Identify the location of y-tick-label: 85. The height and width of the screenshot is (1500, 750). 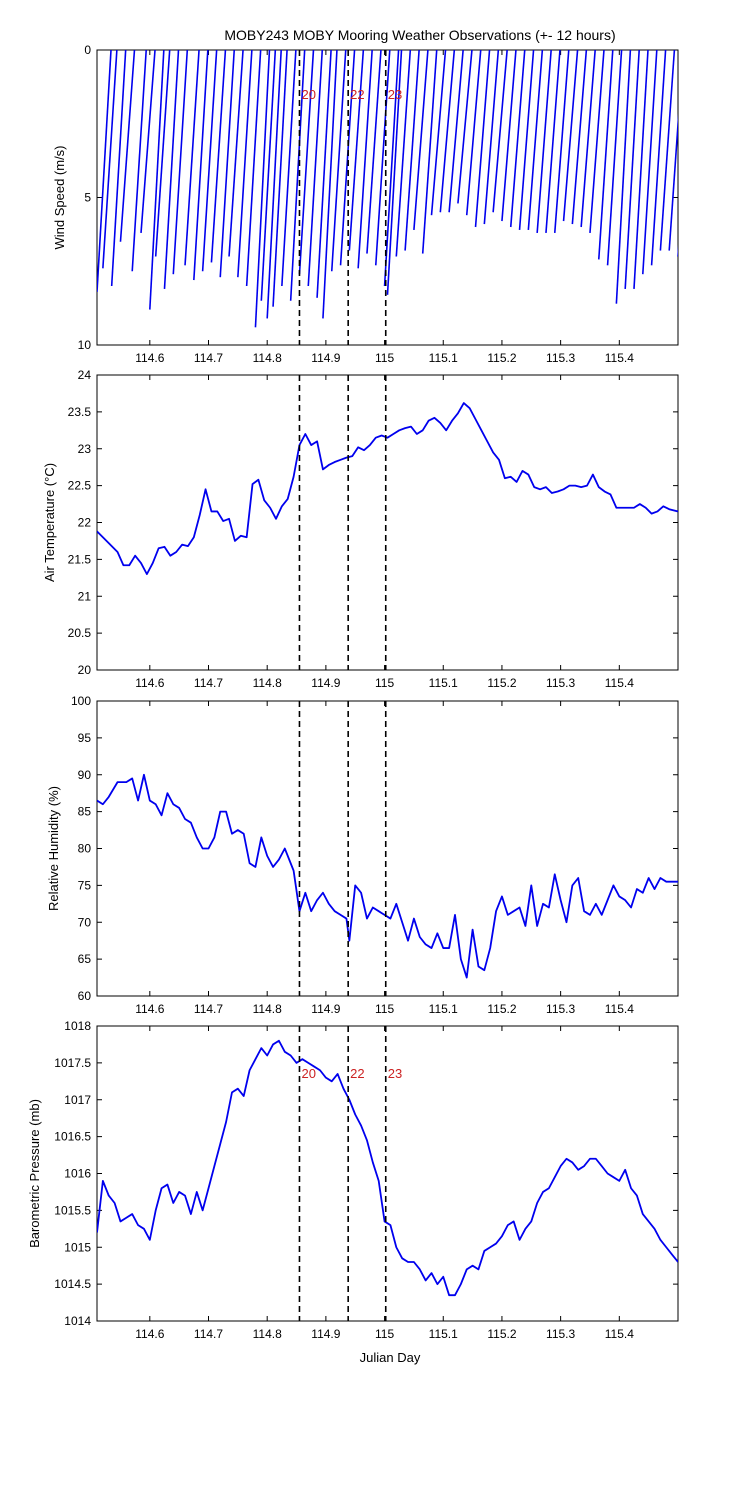
(85, 812).